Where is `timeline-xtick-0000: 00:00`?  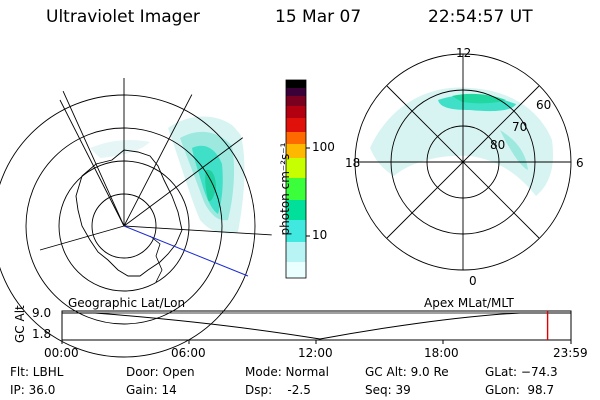 timeline-xtick-0000: 00:00 is located at coordinates (61, 353).